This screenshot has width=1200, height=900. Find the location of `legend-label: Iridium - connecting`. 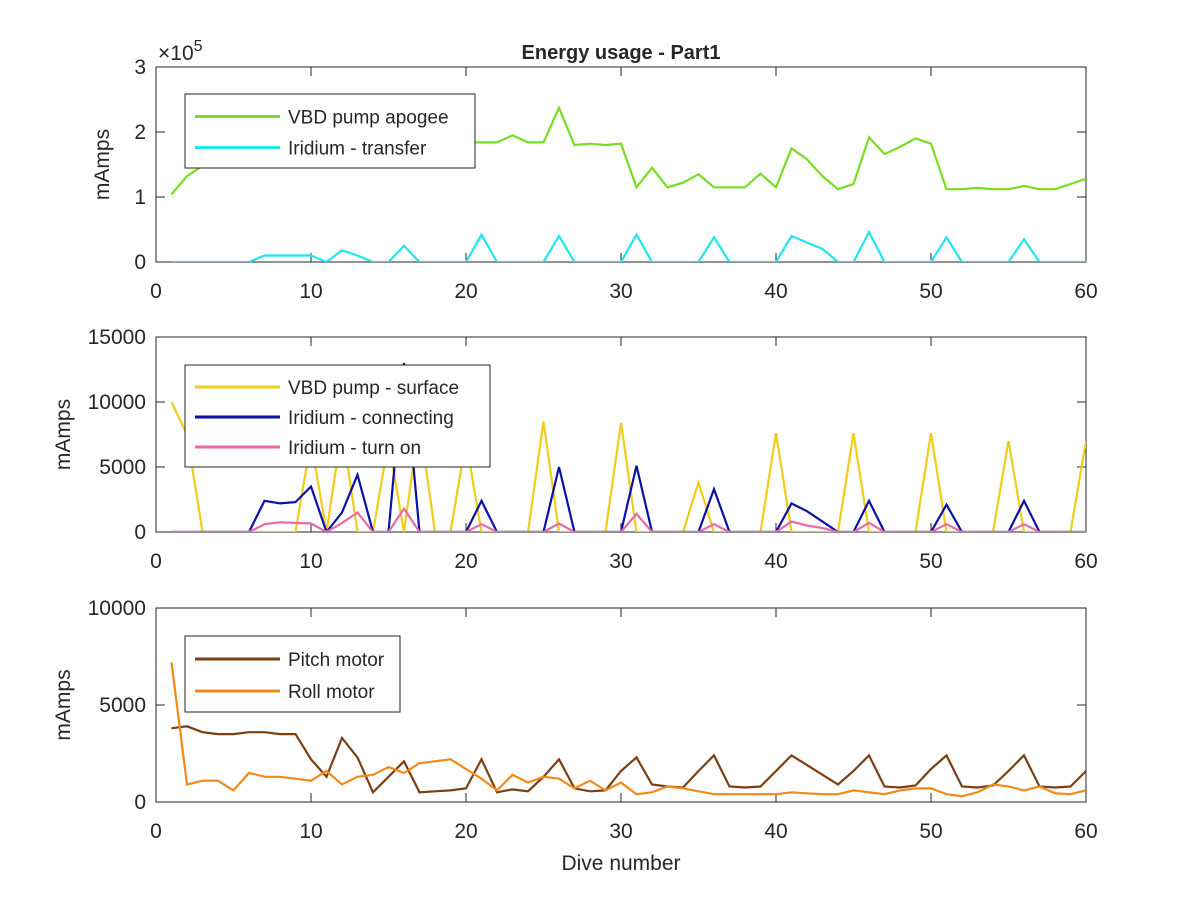

legend-label: Iridium - connecting is located at coordinates (371, 418).